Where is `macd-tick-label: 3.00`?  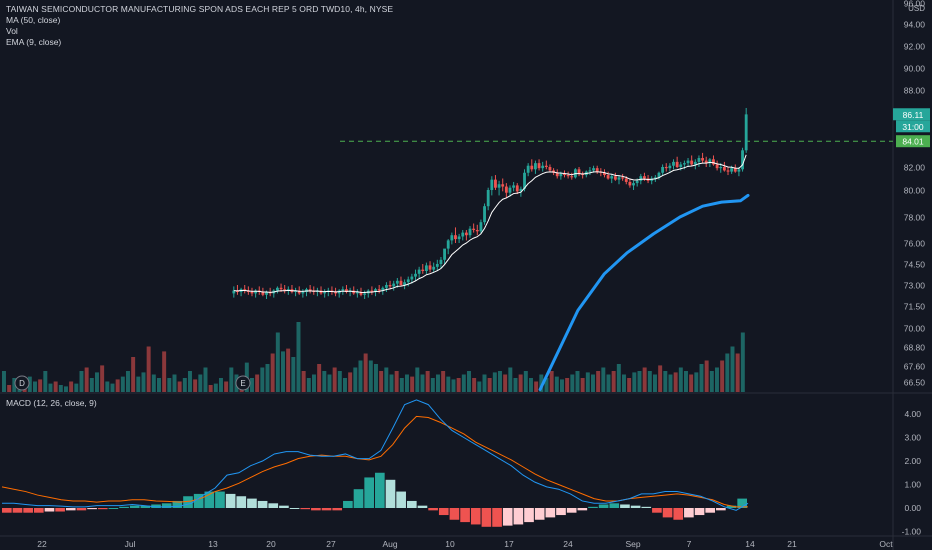 macd-tick-label: 3.00 is located at coordinates (912, 438).